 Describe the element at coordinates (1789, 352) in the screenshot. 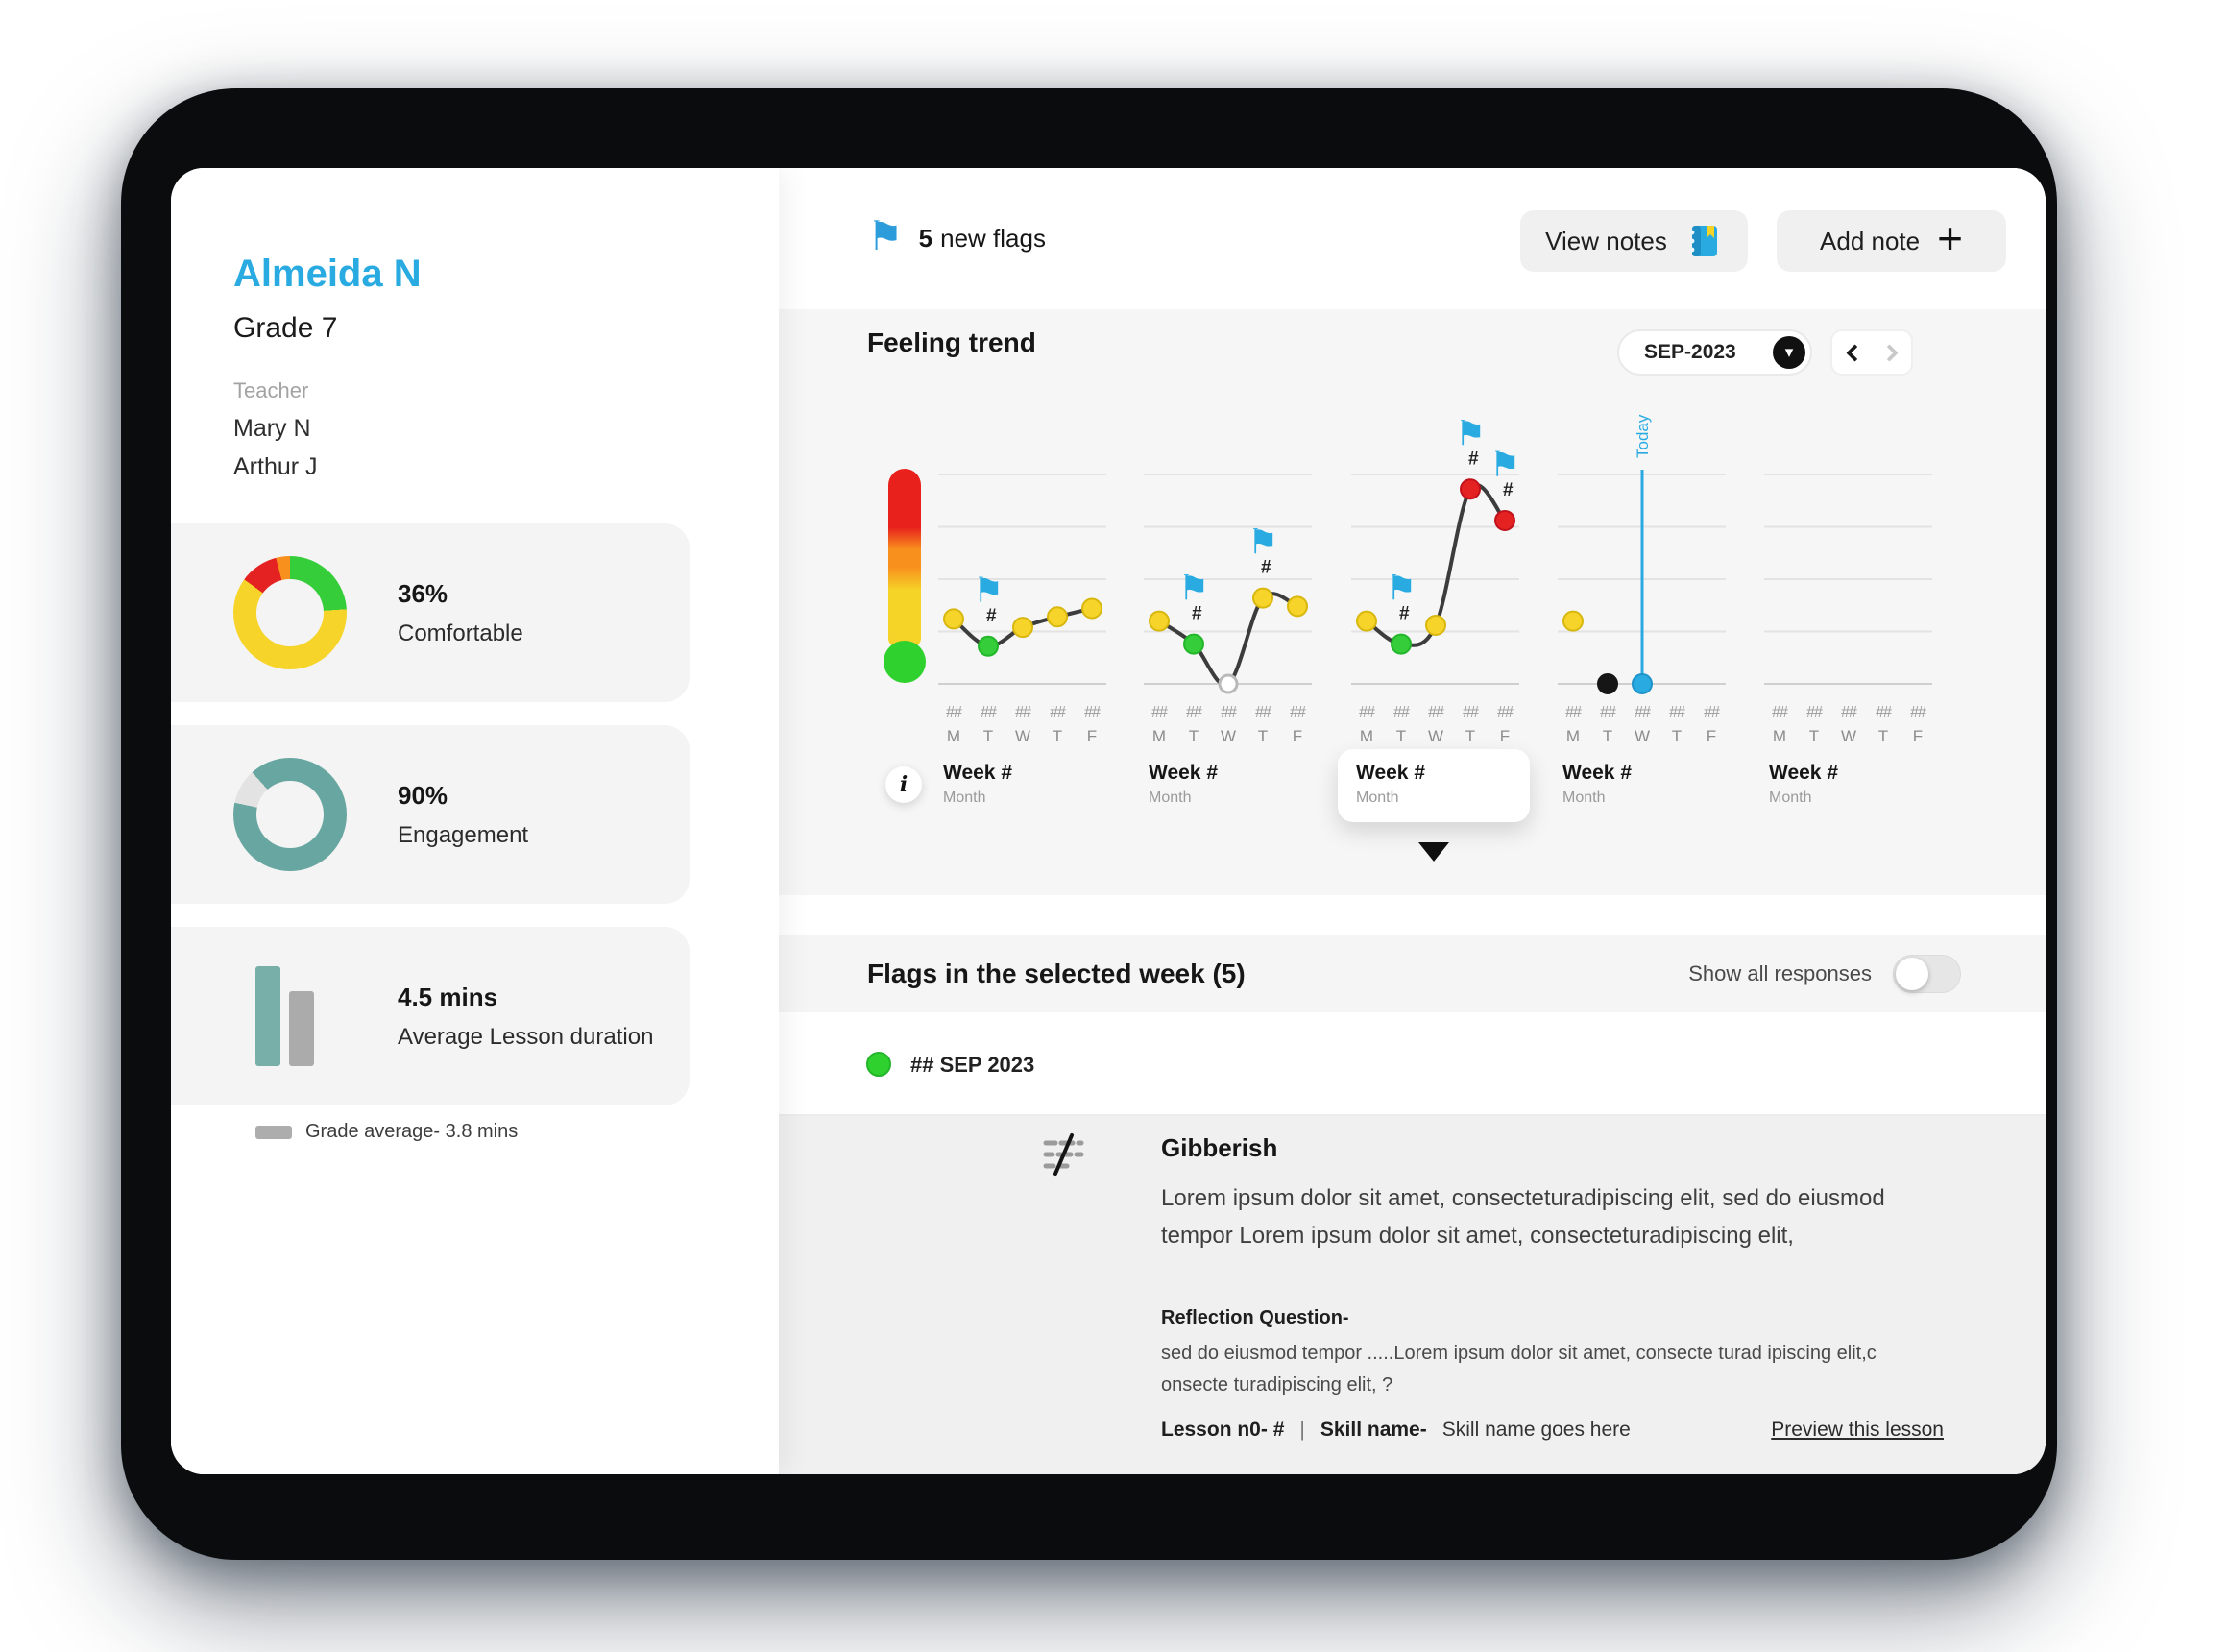

I see `chevron-down-icon: ▾` at that location.